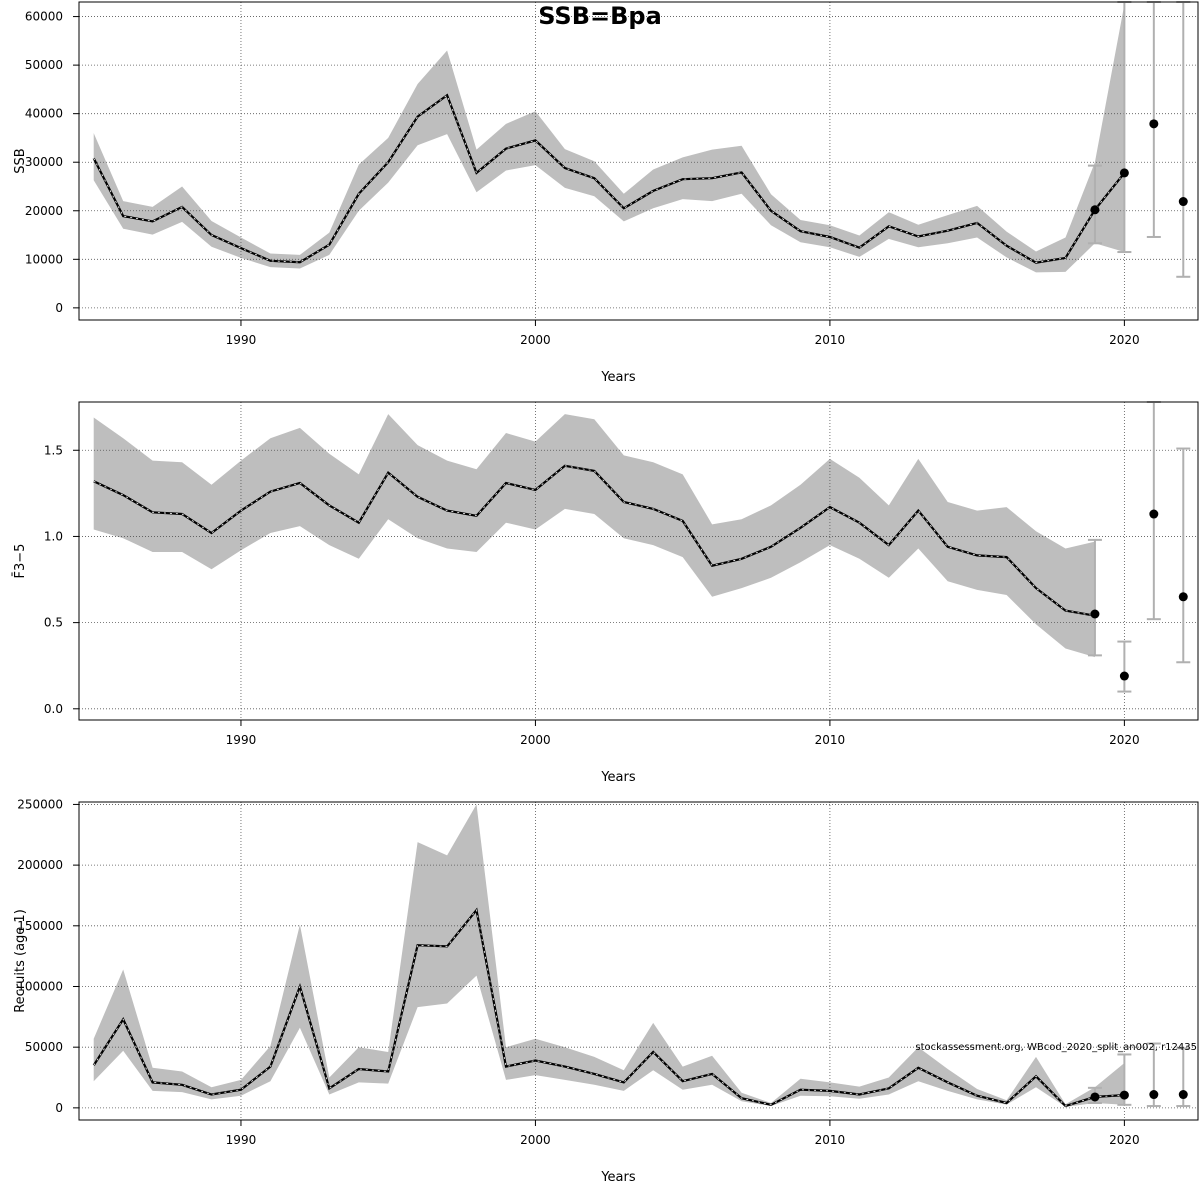  Describe the element at coordinates (53, 623) in the screenshot. I see `y-tick-label: 0.5` at that location.